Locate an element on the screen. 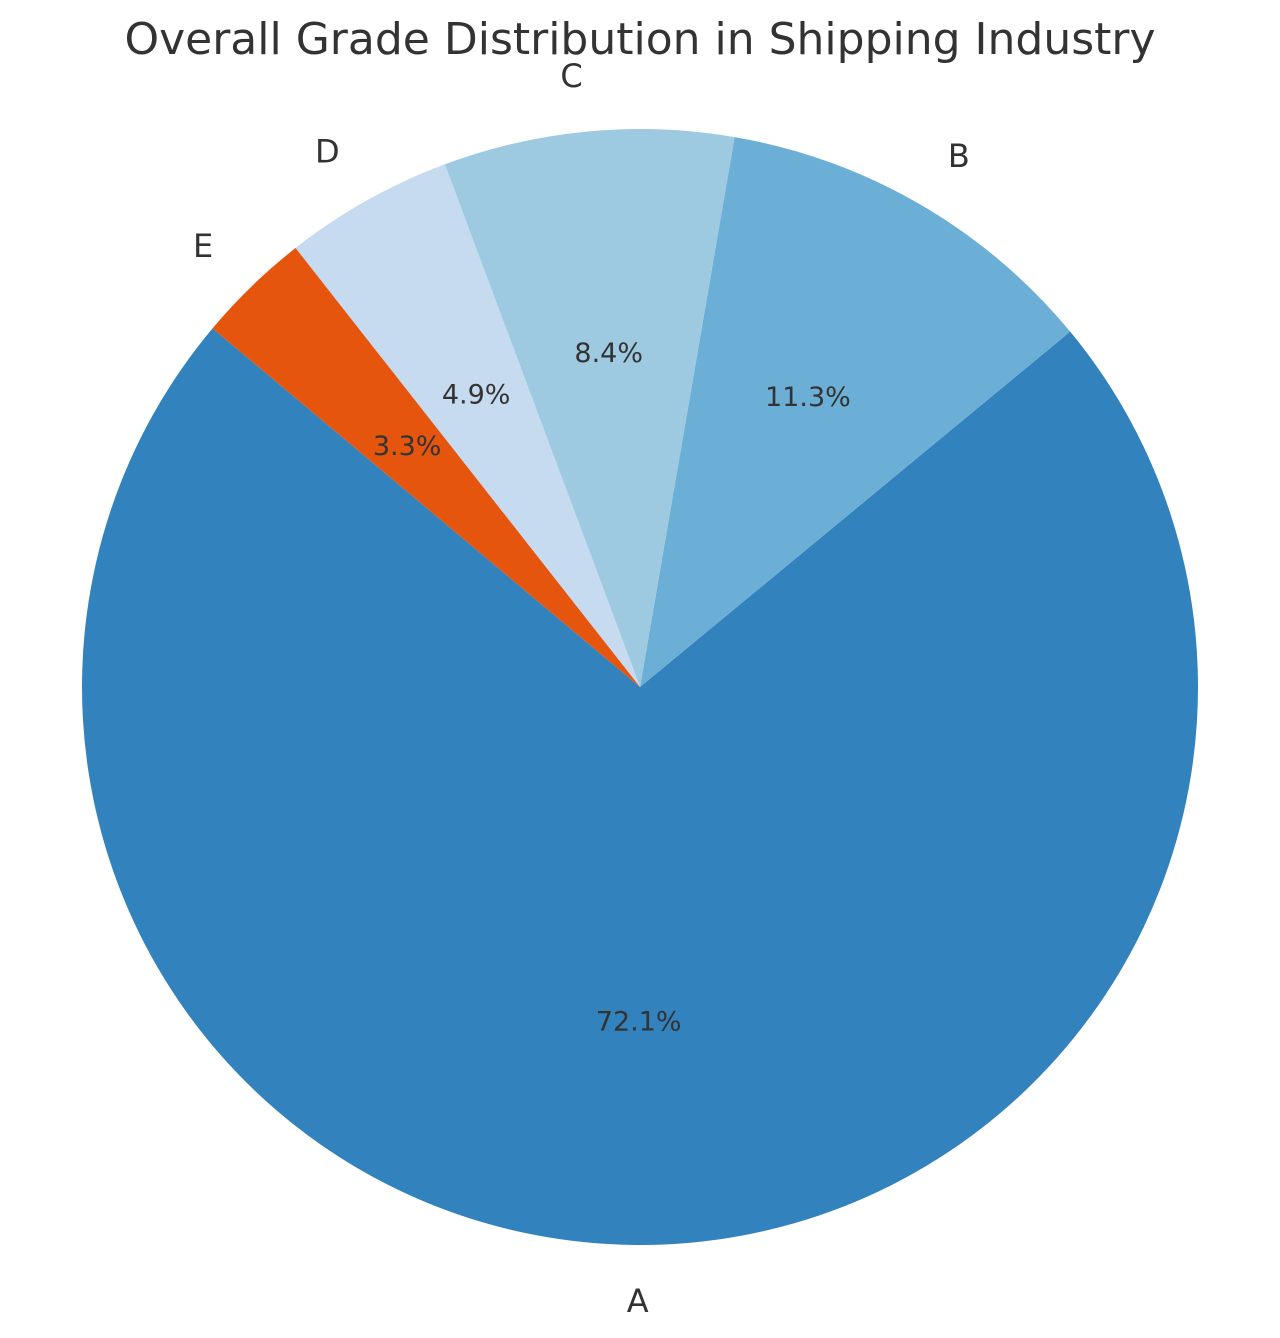 Image resolution: width=1280 pixels, height=1338 pixels. pie-slice-d is located at coordinates (467, 425).